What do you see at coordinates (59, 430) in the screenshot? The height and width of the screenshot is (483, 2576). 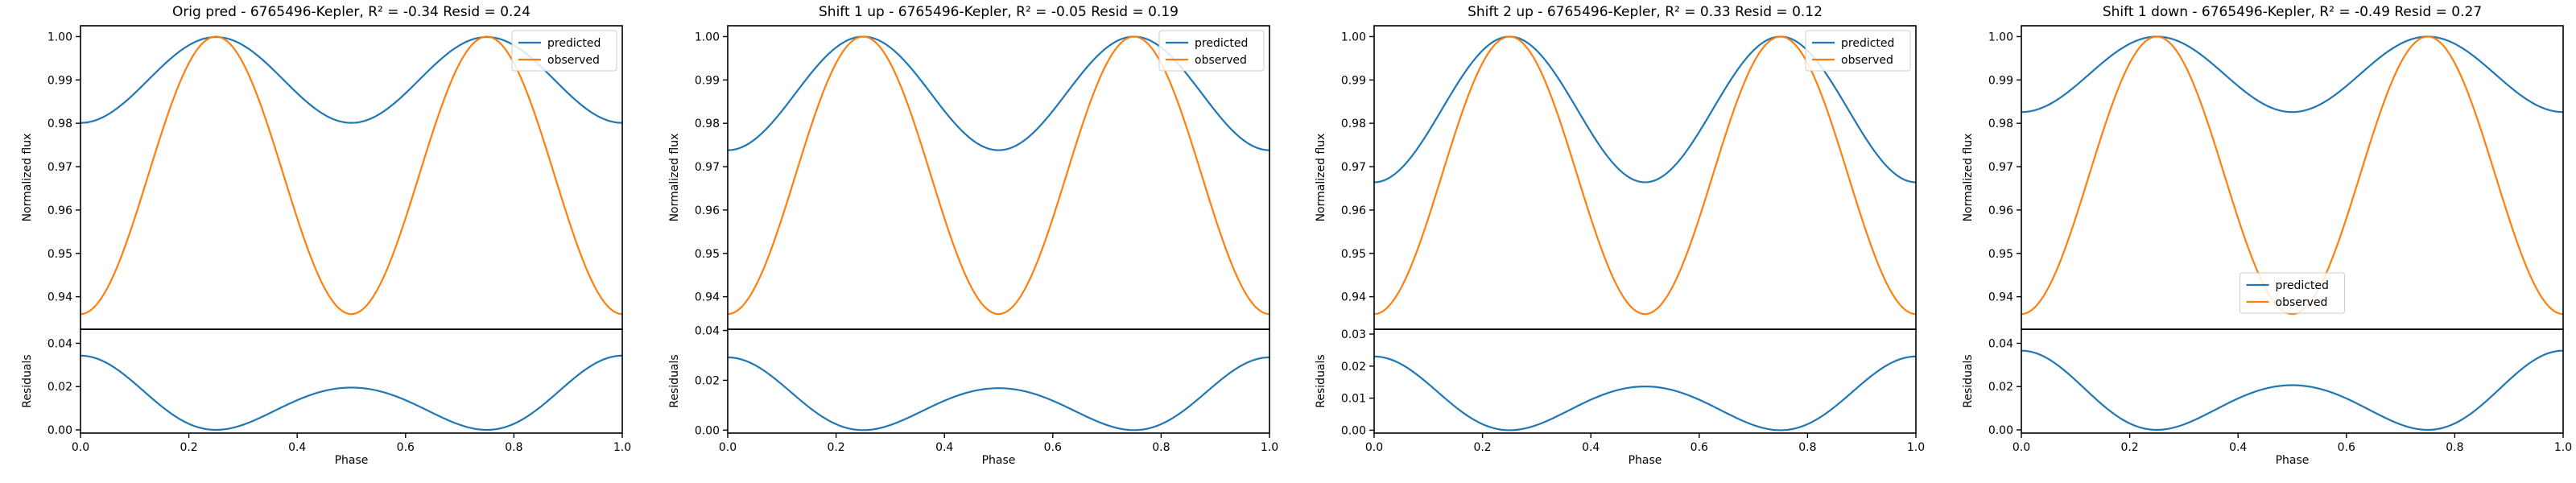 I see `y-tick-label: 0.00` at bounding box center [59, 430].